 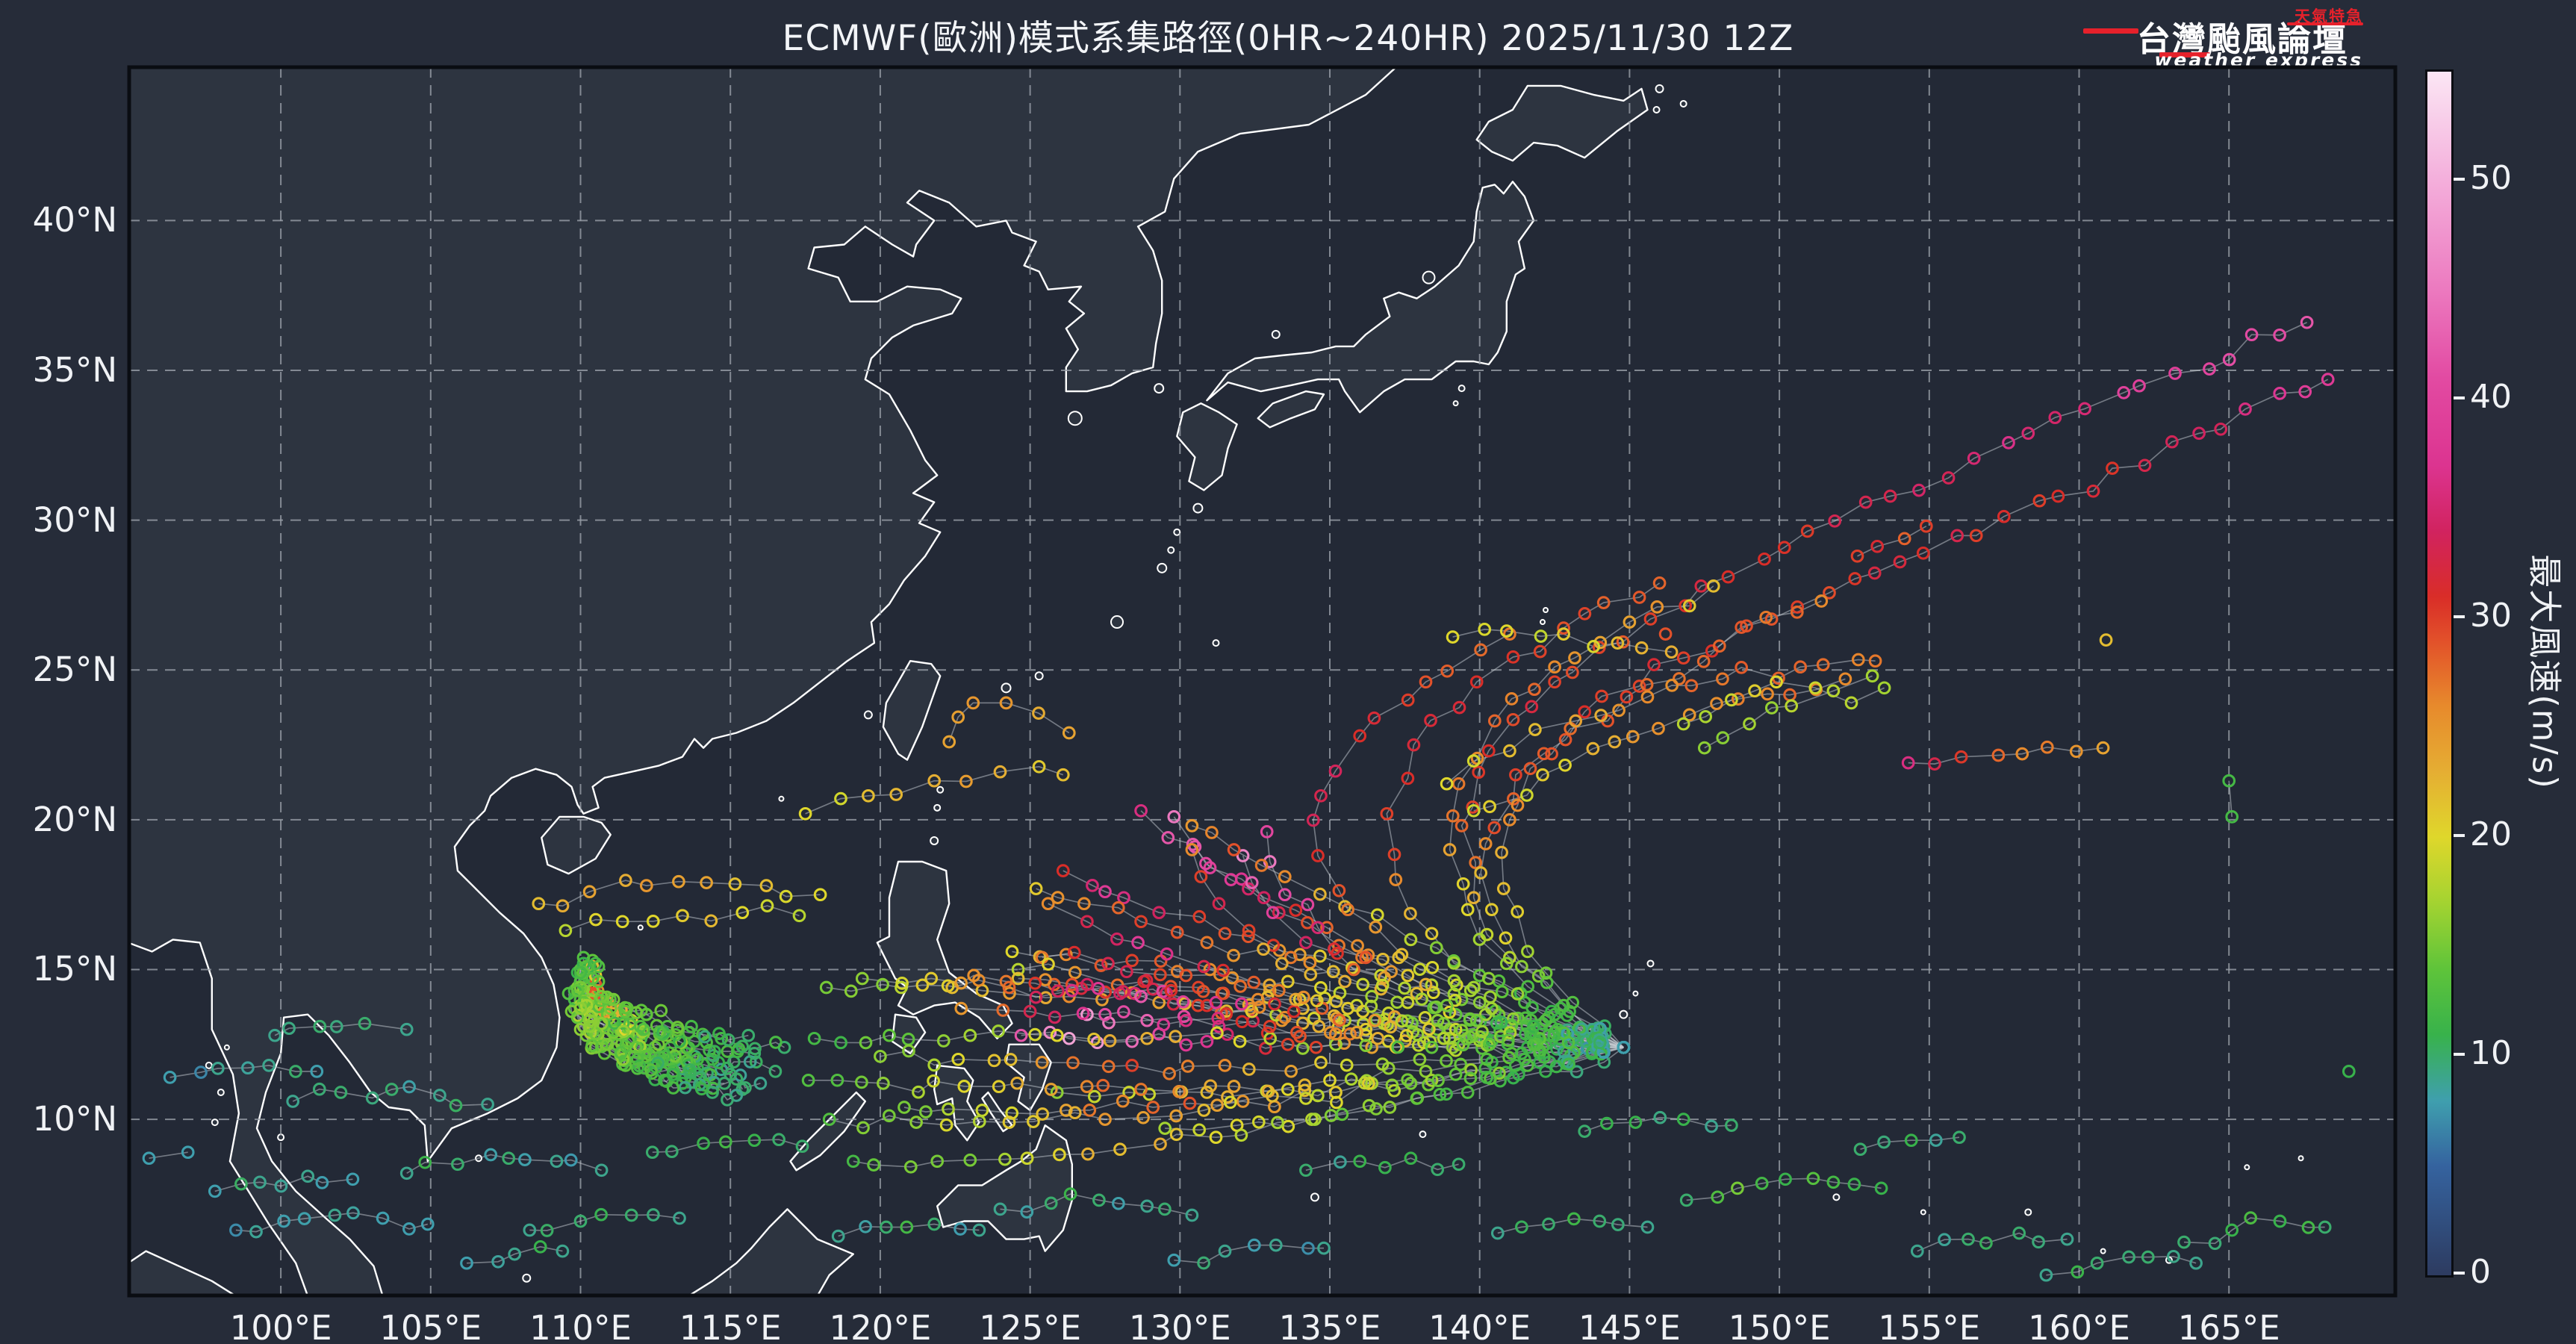 What do you see at coordinates (2544, 672) in the screenshot?
I see `colorbar-label: 最大風速(m/s)` at bounding box center [2544, 672].